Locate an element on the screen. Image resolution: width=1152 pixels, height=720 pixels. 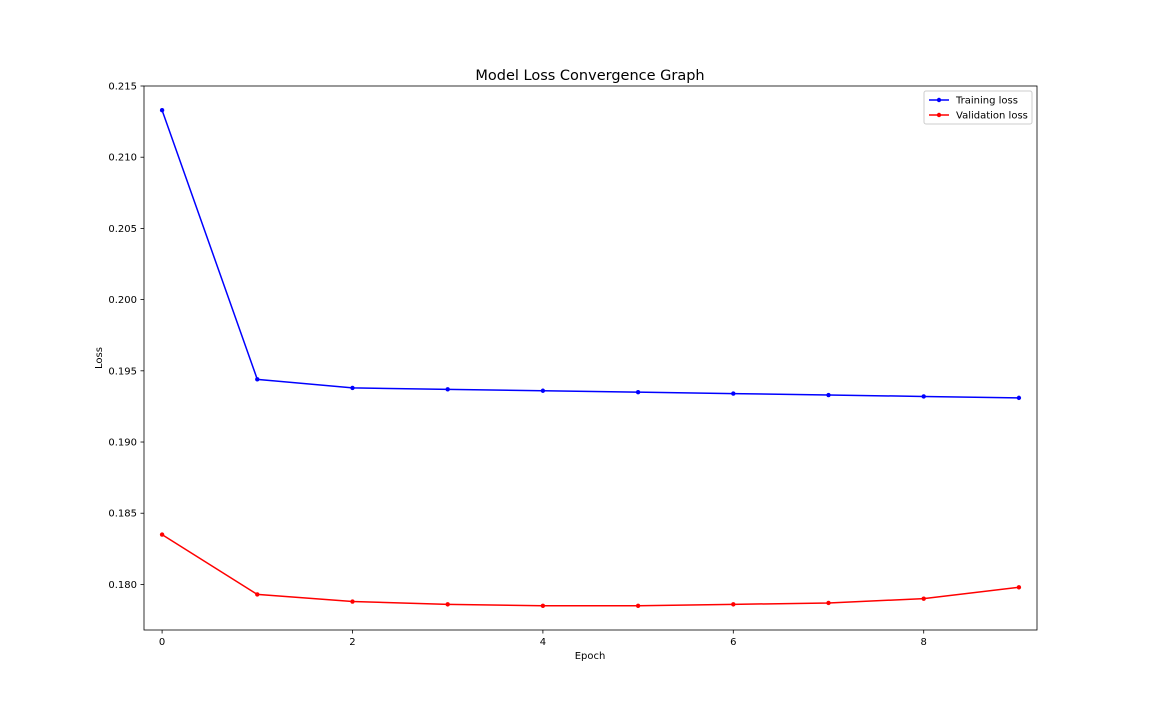
validation-loss-line is located at coordinates (590, 570).